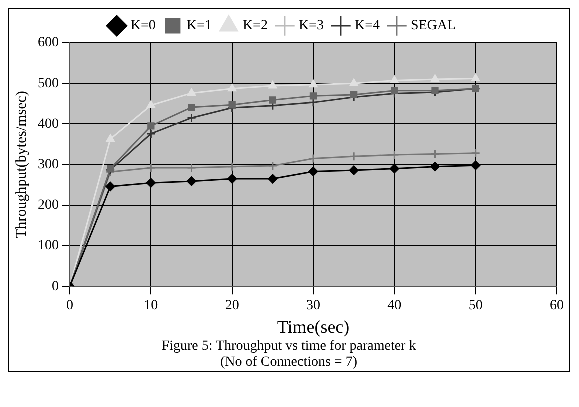  What do you see at coordinates (311, 26) in the screenshot?
I see `legend-label: K=3` at bounding box center [311, 26].